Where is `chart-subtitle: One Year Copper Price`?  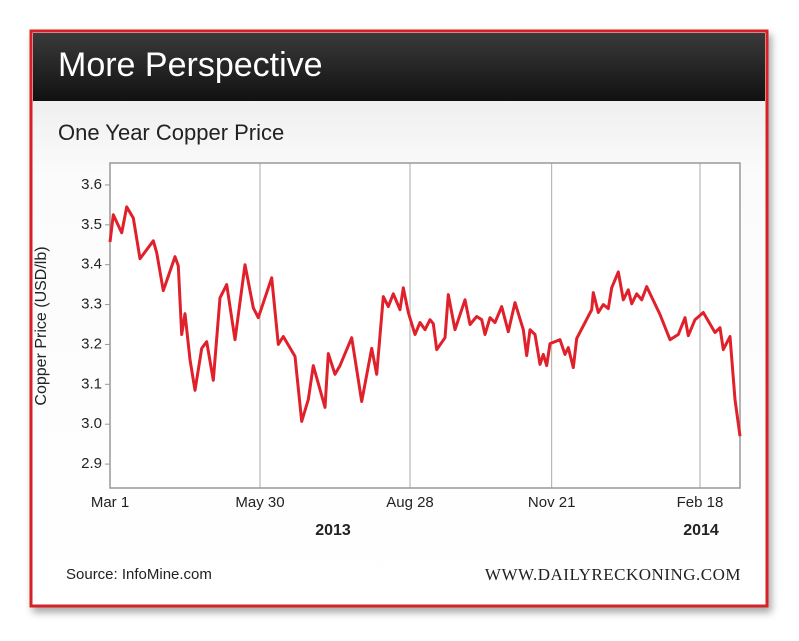
chart-subtitle: One Year Copper Price is located at coordinates (171, 132).